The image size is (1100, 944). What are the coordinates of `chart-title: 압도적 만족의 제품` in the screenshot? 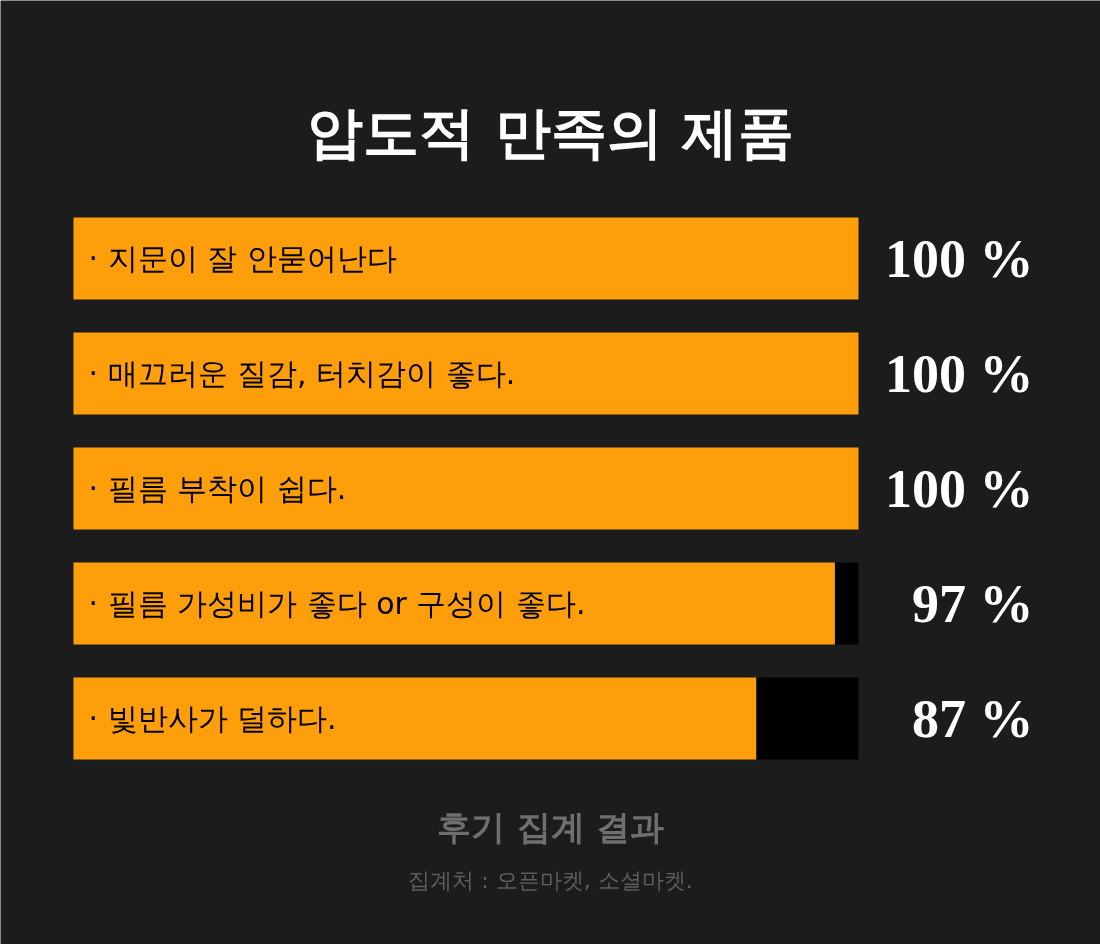 It's located at (550, 132).